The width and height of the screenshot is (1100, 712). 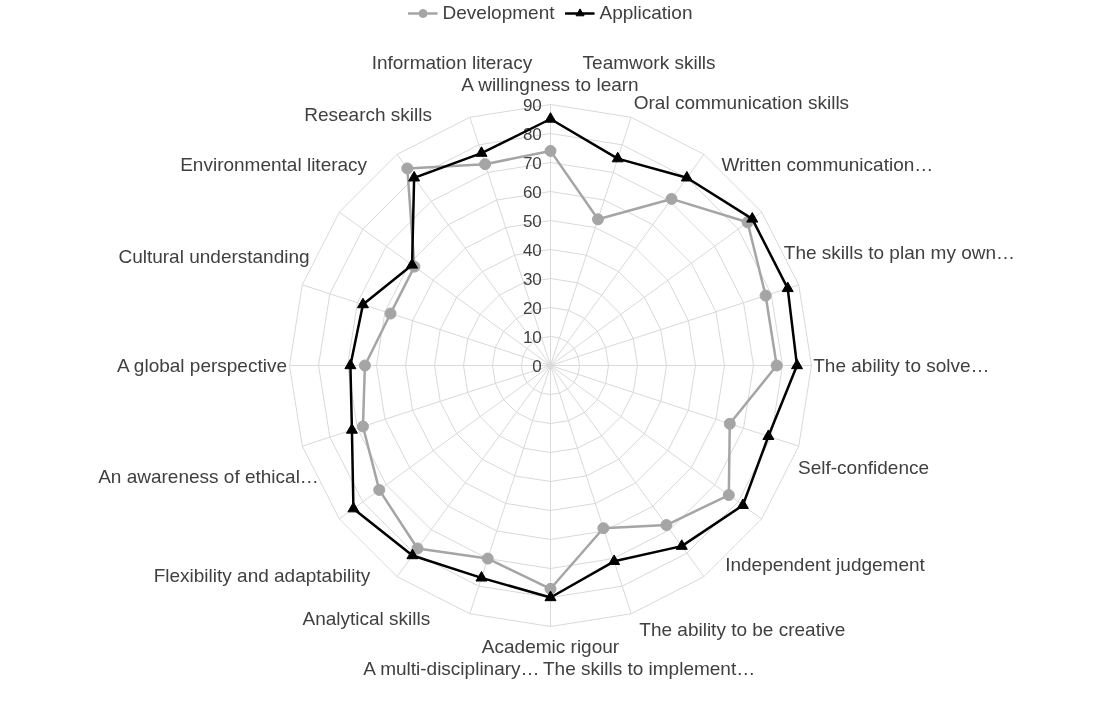 What do you see at coordinates (646, 13) in the screenshot?
I see `legend-label: Application` at bounding box center [646, 13].